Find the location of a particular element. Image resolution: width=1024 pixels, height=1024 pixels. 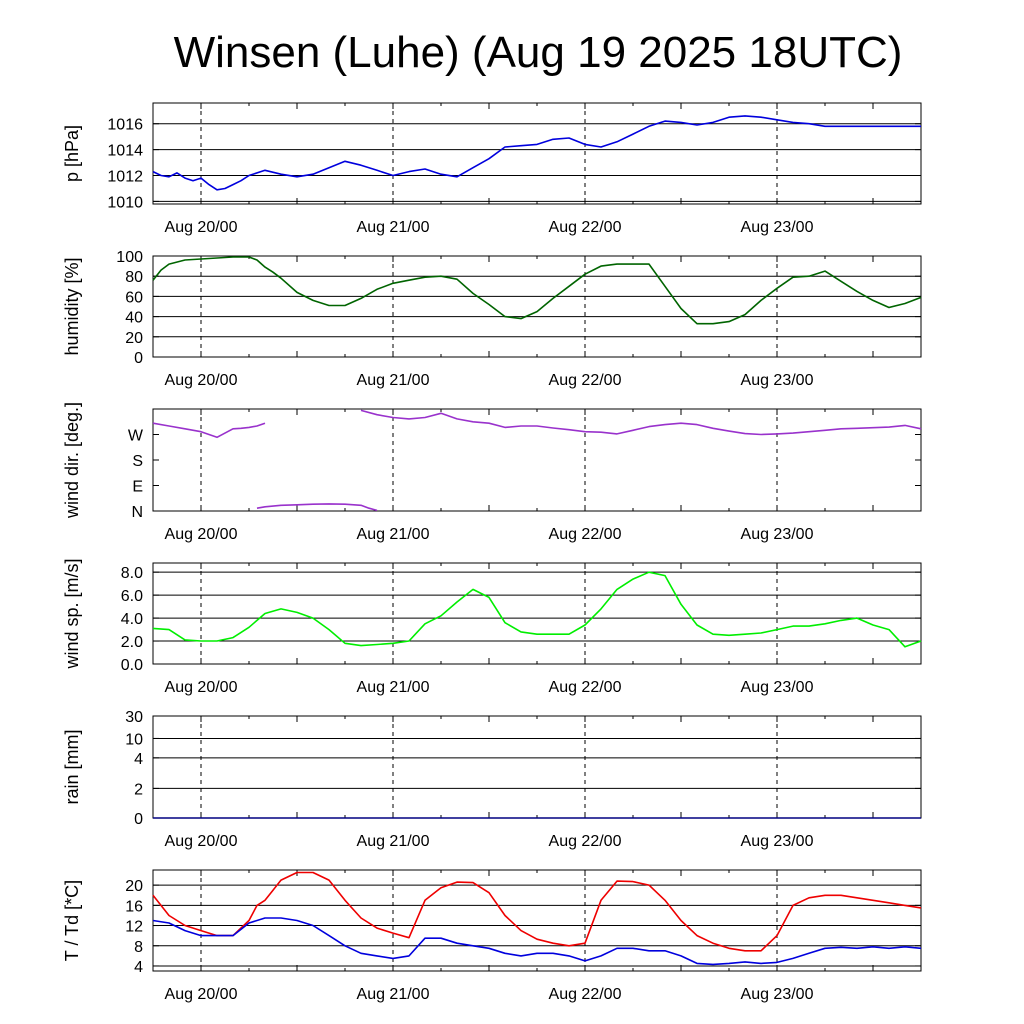

y-tick-label-rain-1: 2 is located at coordinates (138, 789).